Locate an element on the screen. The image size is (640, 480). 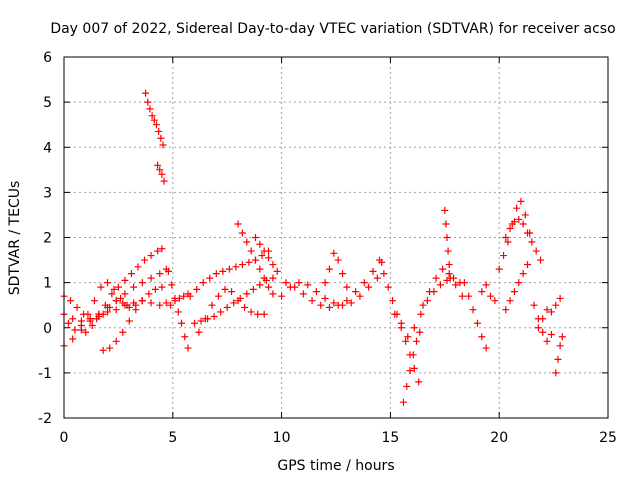
y-tick-label: 6 is located at coordinates (47, 58).